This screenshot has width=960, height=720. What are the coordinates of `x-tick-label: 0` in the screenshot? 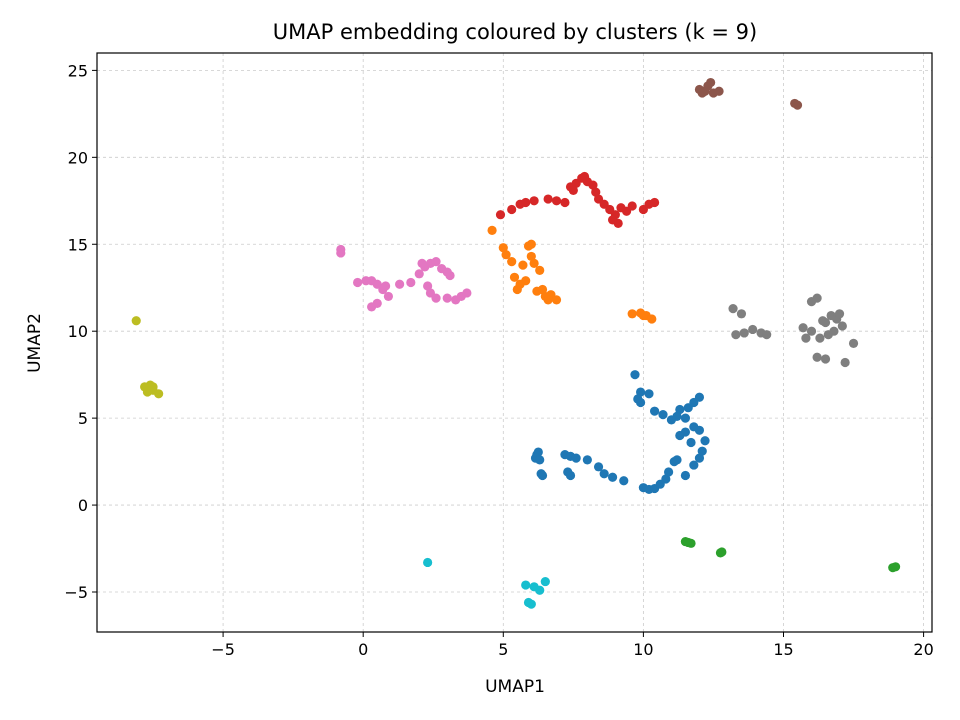 It's located at (363, 649).